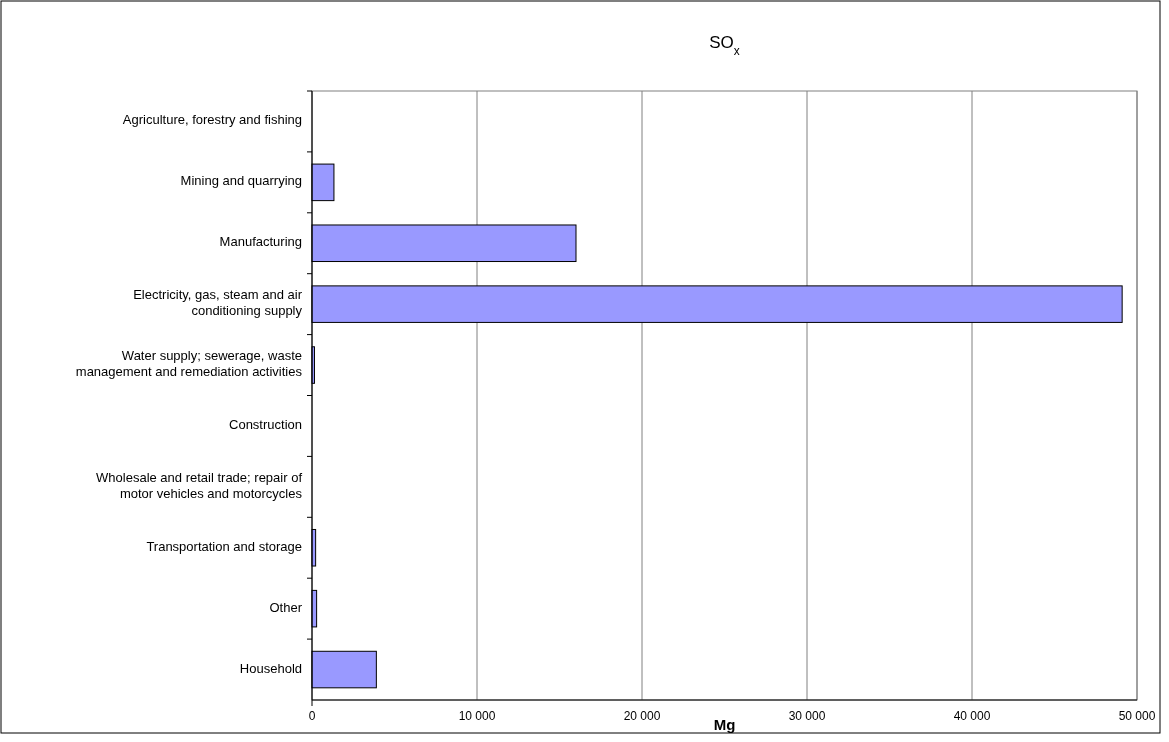  I want to click on y-tick-label: Manufacturing, so click(260, 242).